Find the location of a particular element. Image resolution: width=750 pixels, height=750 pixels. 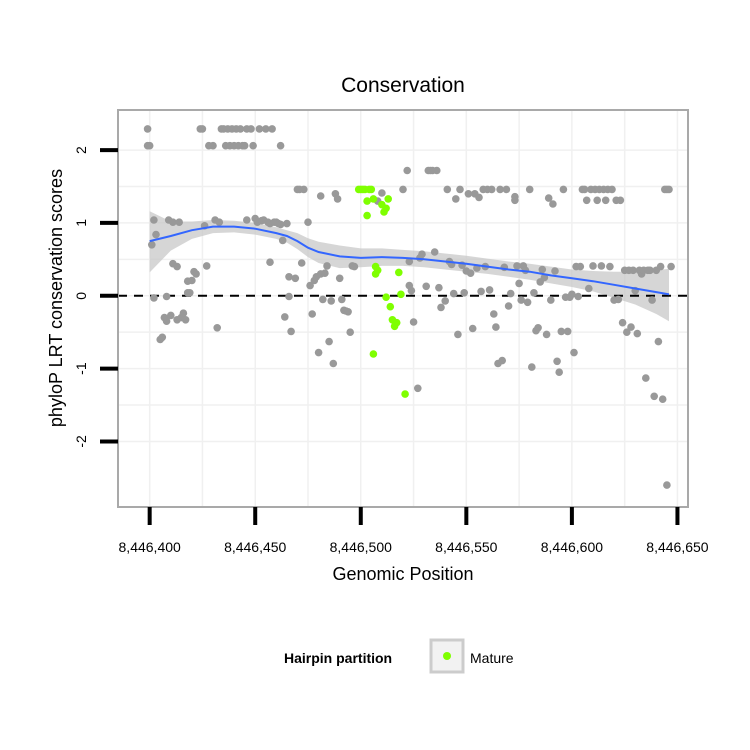

points-mature is located at coordinates (381, 291).